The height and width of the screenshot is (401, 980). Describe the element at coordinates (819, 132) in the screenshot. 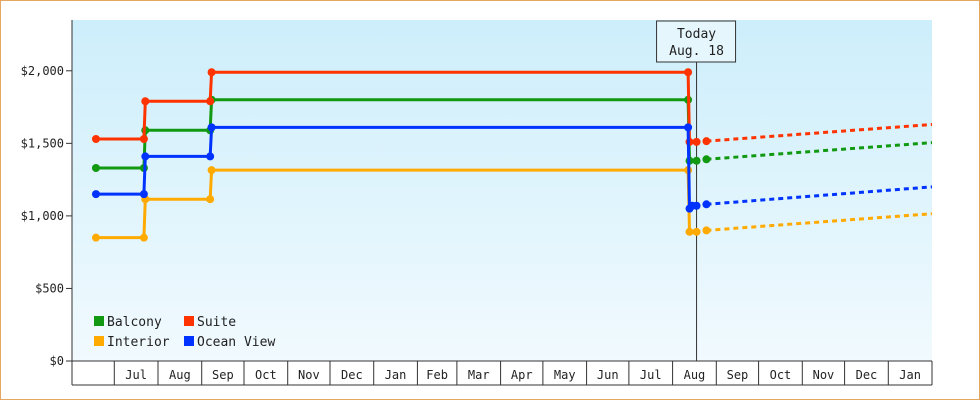

I see `projection-line-suite` at that location.